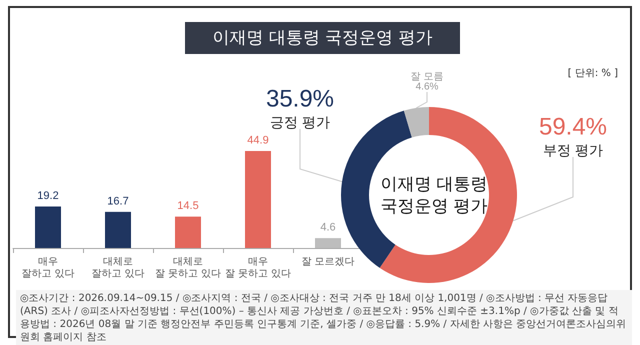 The width and height of the screenshot is (640, 345). I want to click on data-label: 35.9%, so click(300, 99).